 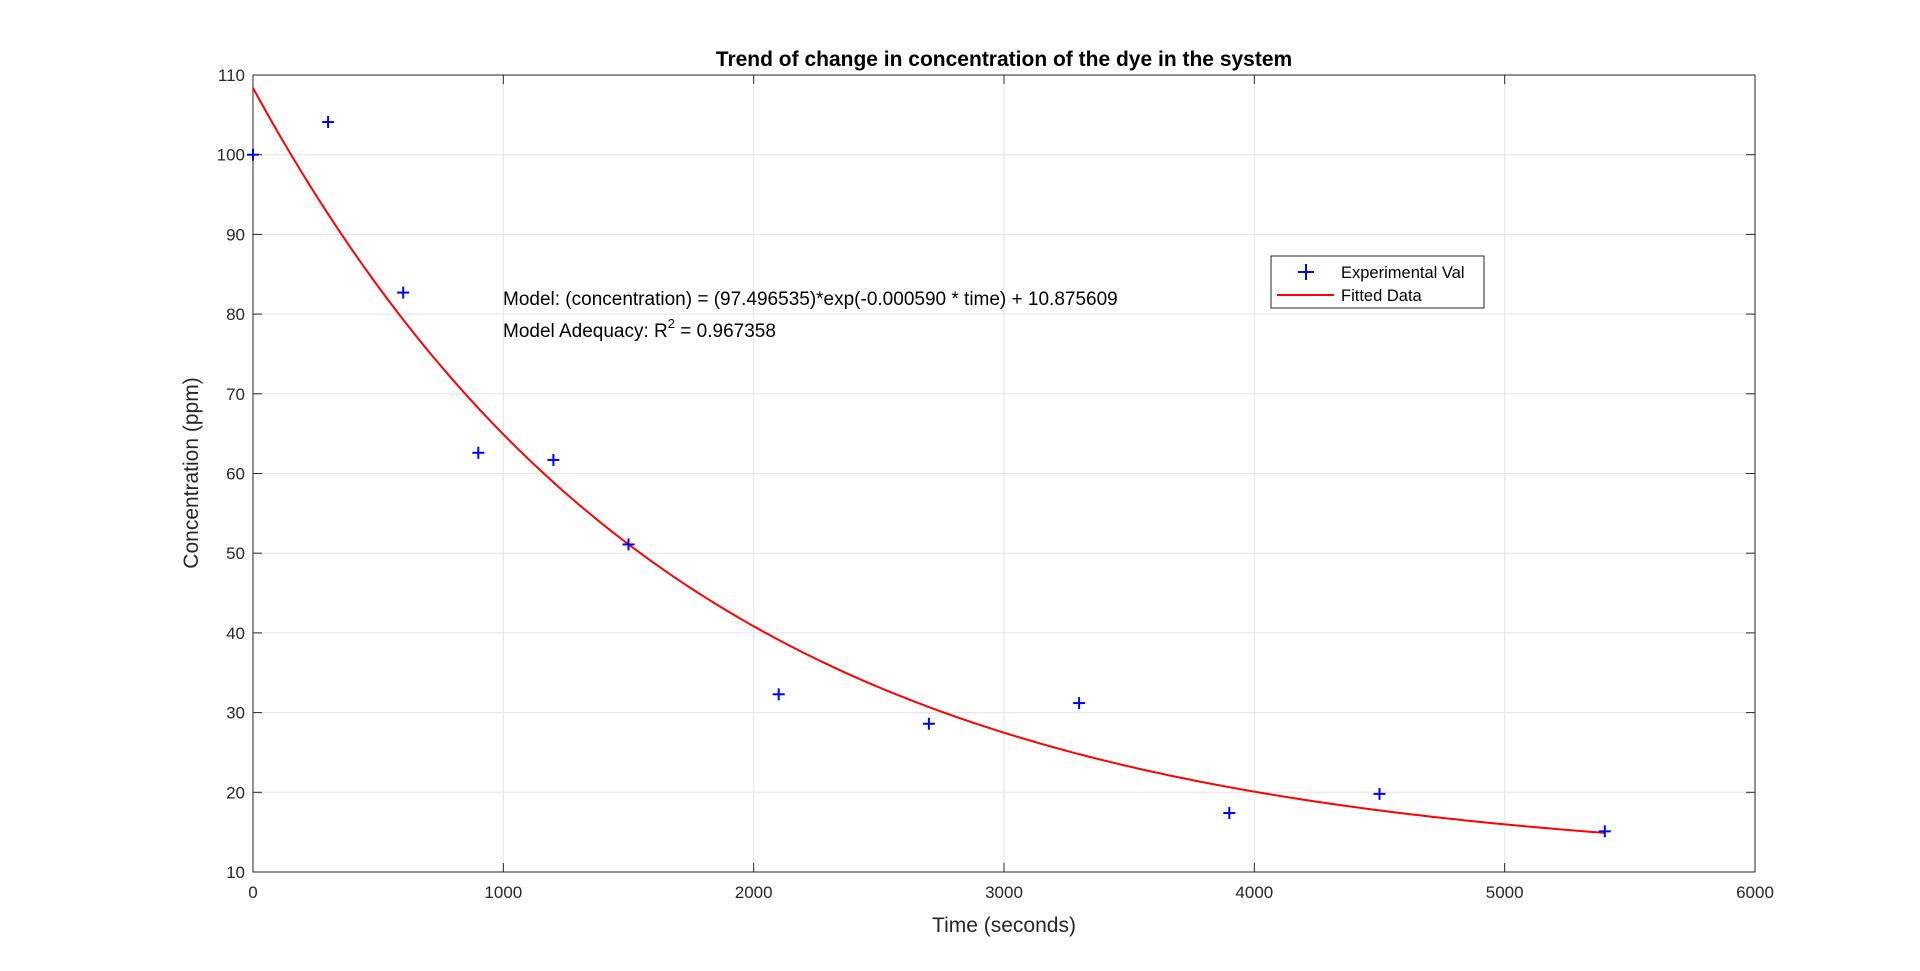 What do you see at coordinates (231, 155) in the screenshot?
I see `y-tick-label: 100` at bounding box center [231, 155].